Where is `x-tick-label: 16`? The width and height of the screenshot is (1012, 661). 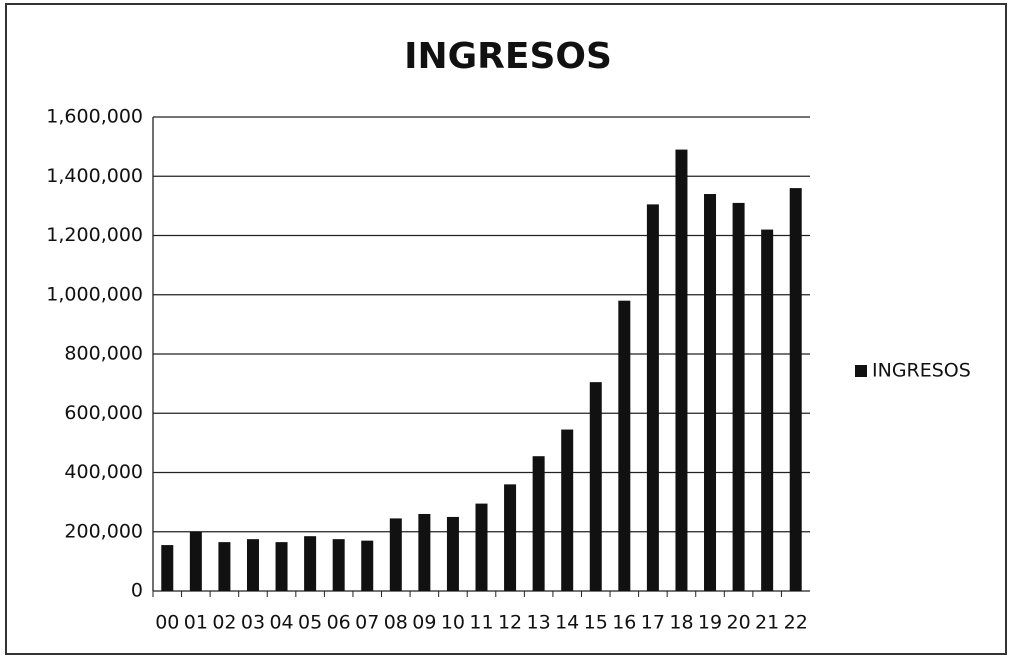
x-tick-label: 16 is located at coordinates (624, 623).